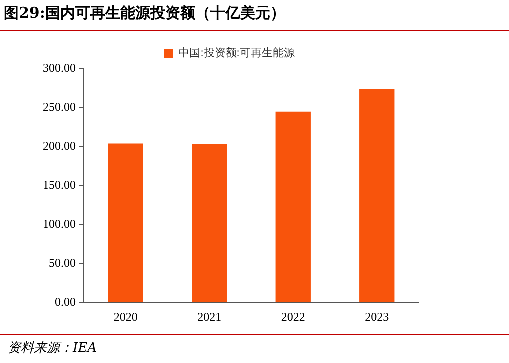 This screenshot has width=509, height=363. I want to click on y-tick-label: 250.00, so click(59, 107).